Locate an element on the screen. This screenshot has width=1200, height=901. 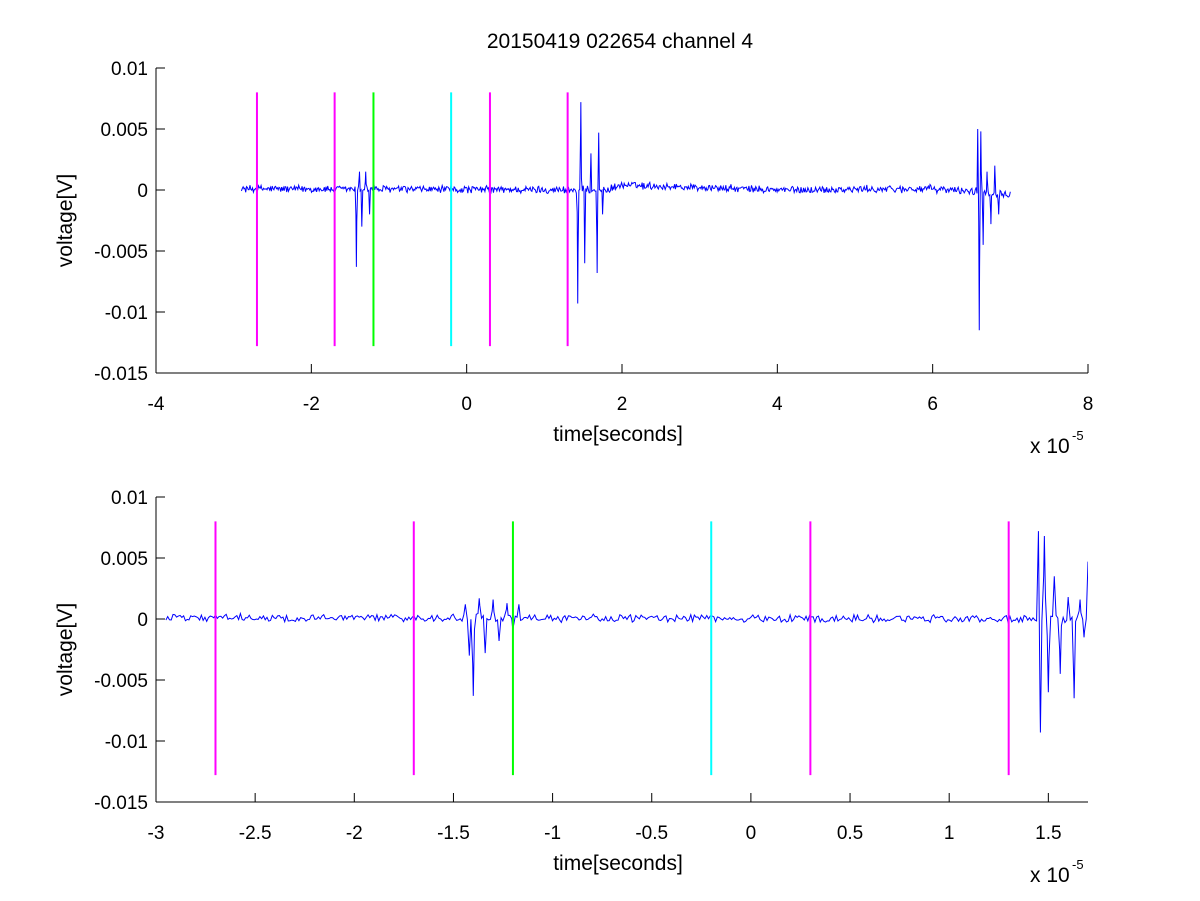
x-tick-label: -2.5 is located at coordinates (255, 833).